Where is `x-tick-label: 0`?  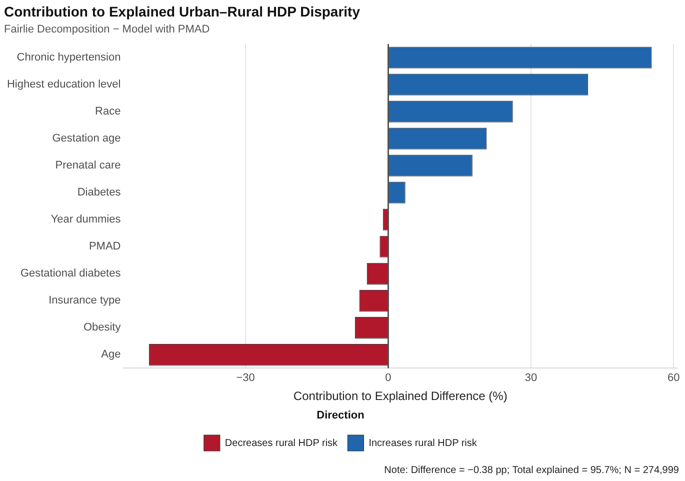 x-tick-label: 0 is located at coordinates (388, 378).